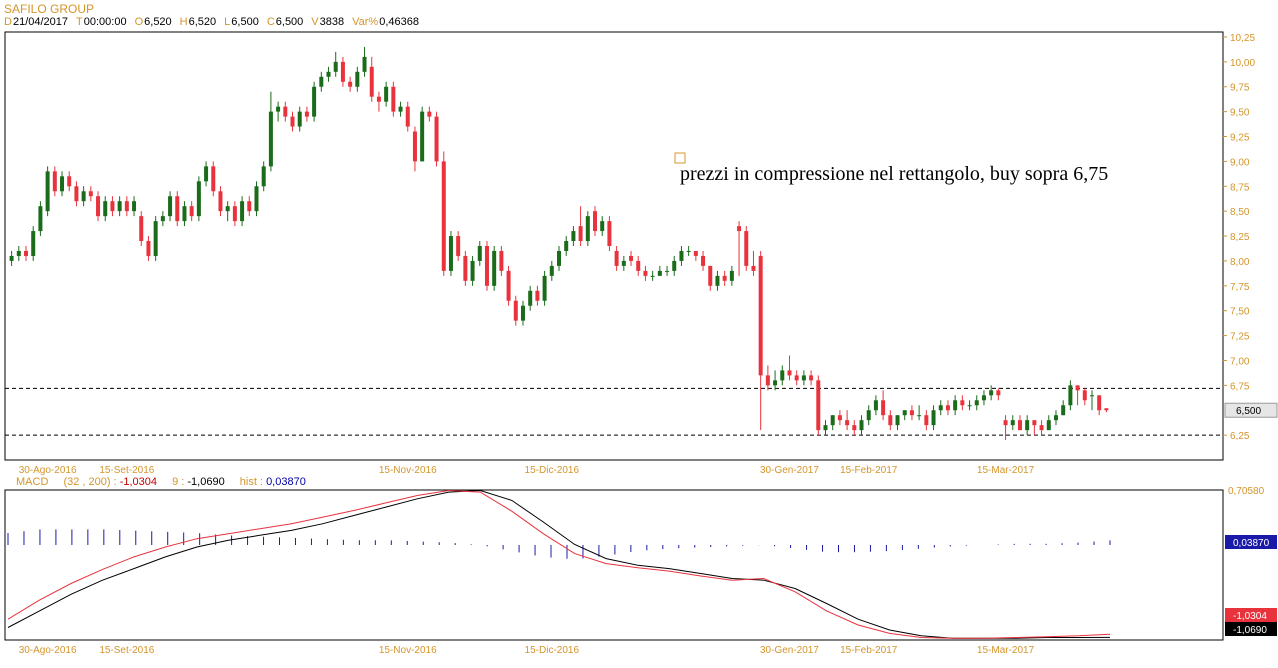  Describe the element at coordinates (1240, 237) in the screenshot. I see `y-tick-label: 8,25` at that location.